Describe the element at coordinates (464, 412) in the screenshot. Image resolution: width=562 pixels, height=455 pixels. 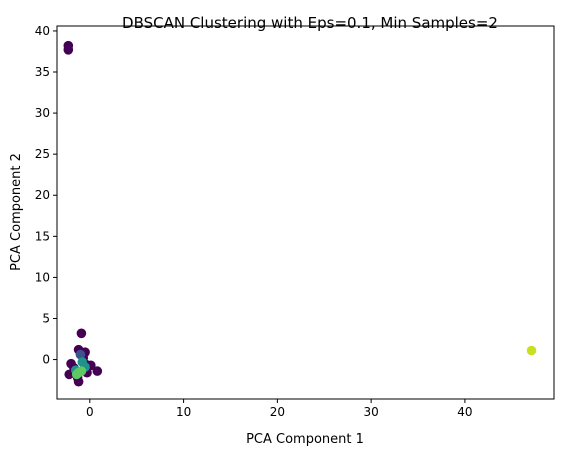
I see `x-tick-label: 40` at that location.